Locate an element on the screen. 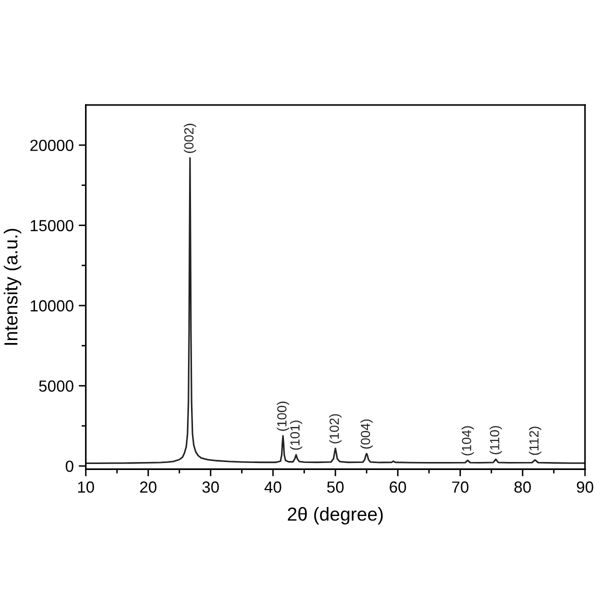 This screenshot has height=600, width=600. annotation: (004) is located at coordinates (366, 434).